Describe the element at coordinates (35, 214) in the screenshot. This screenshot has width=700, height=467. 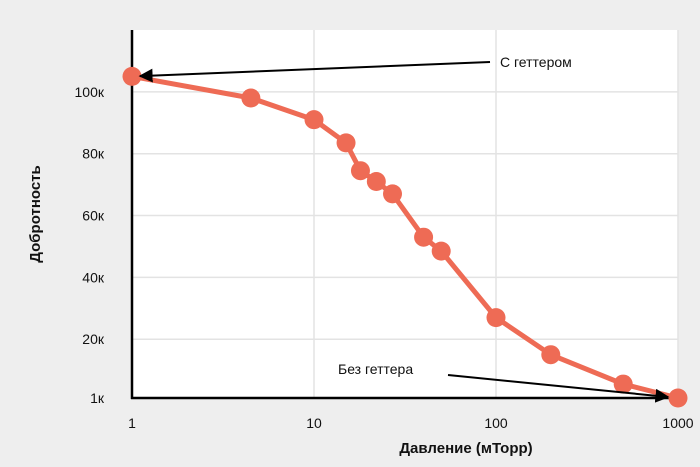
I see `y-axis-title: Добротность` at that location.